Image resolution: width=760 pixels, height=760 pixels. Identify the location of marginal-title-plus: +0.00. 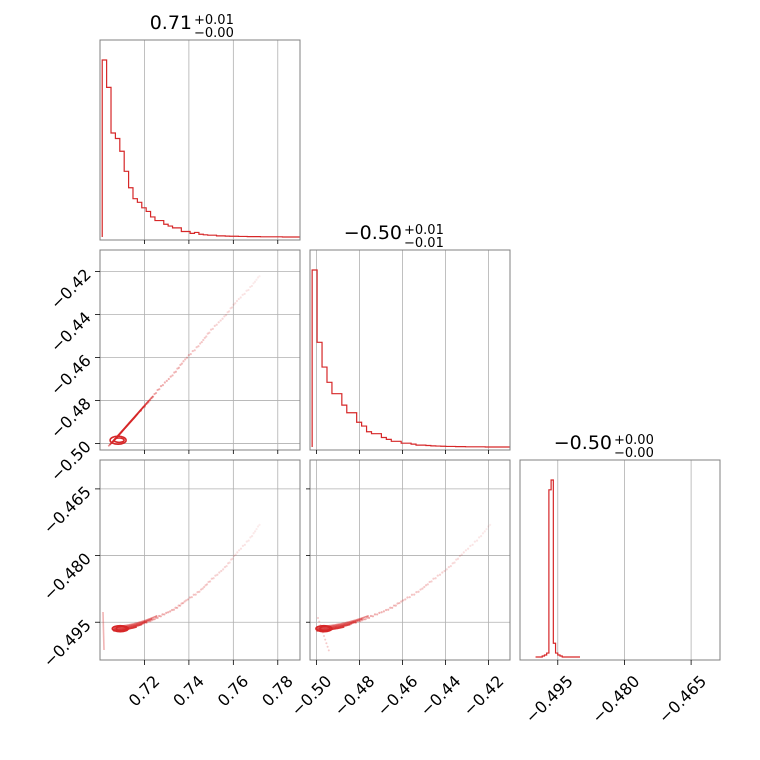
(634, 440).